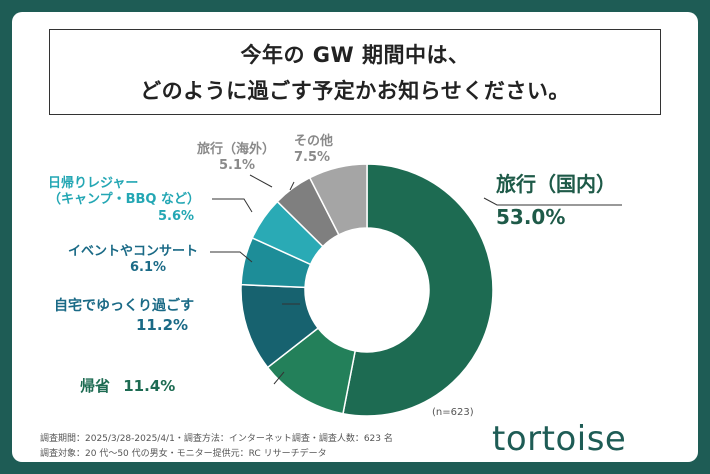 This screenshot has height=474, width=710. Describe the element at coordinates (552, 201) in the screenshot. I see `leader-line-domestic` at that location.